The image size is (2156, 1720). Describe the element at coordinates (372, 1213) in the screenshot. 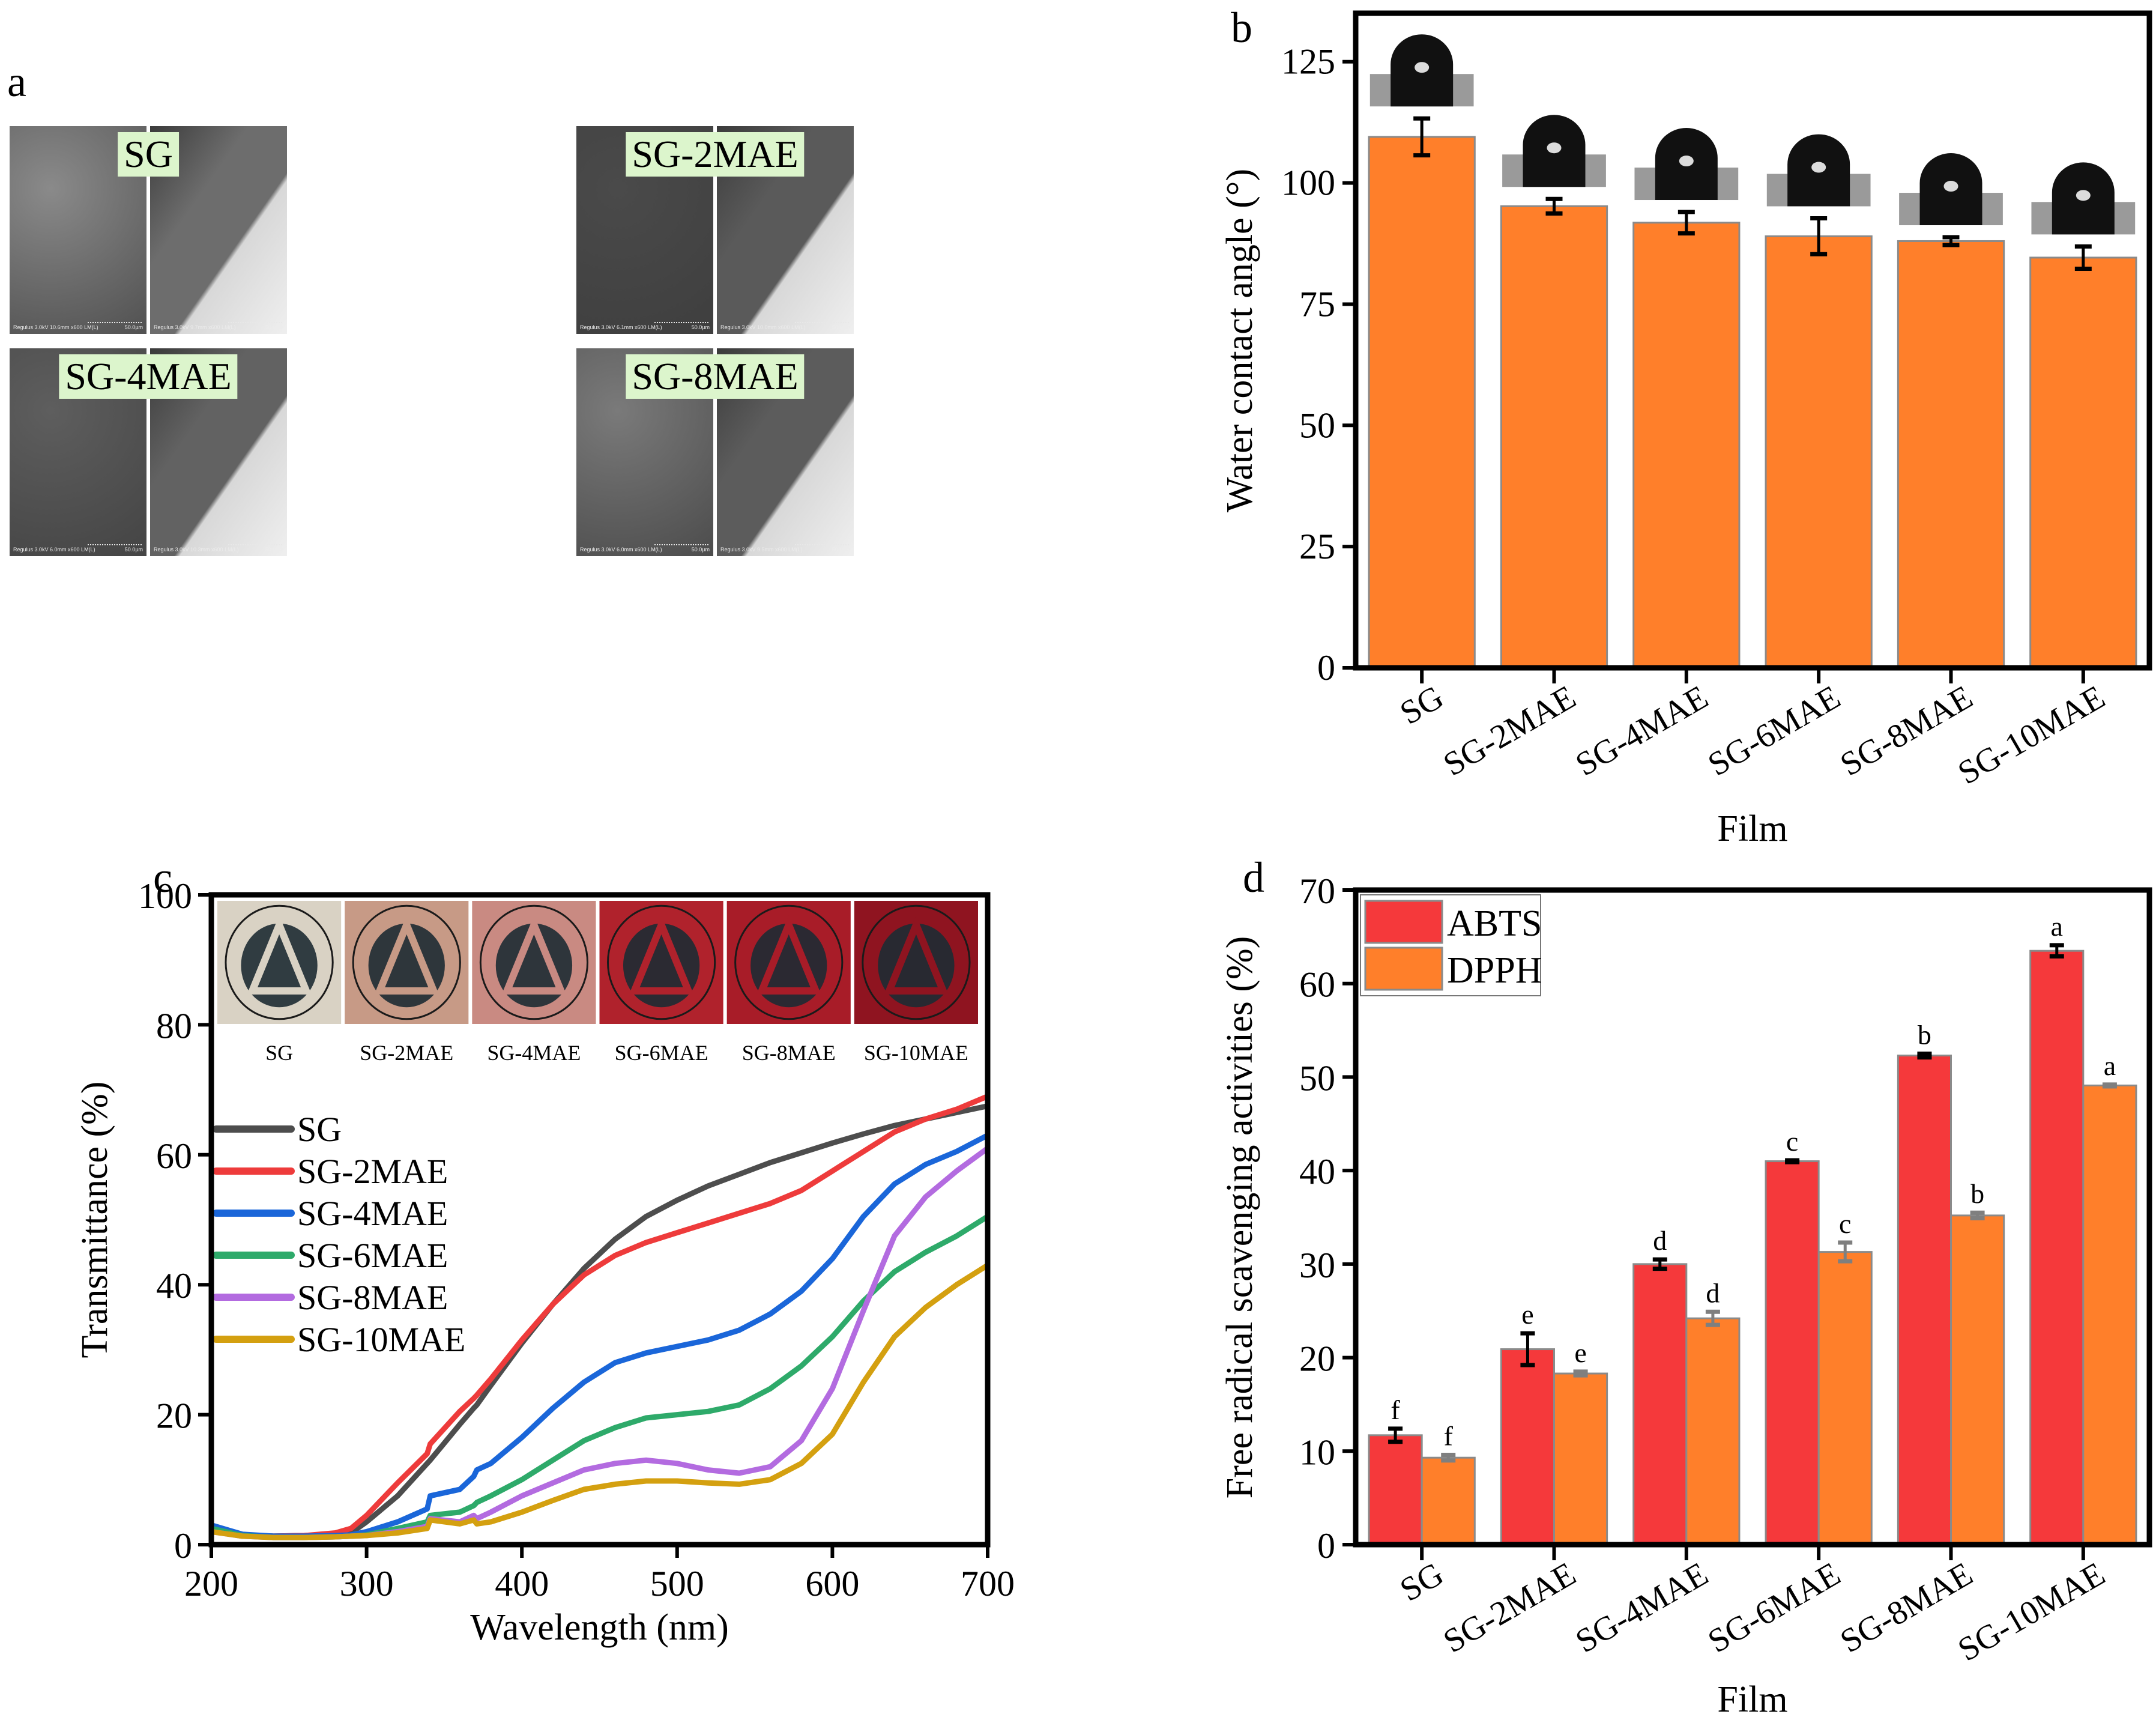

I see `legend-label: SG-4MAE` at that location.